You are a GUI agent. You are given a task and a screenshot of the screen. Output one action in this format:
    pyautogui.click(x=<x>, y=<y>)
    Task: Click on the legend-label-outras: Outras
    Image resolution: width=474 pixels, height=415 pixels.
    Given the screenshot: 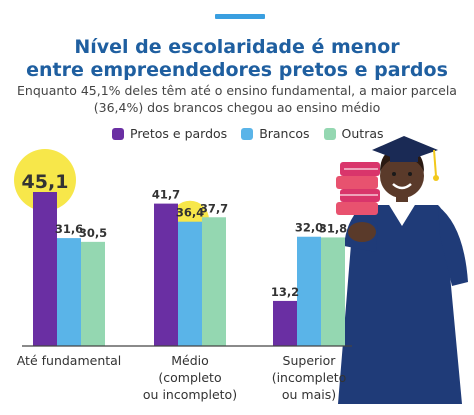 What is the action you would take?
    pyautogui.click(x=362, y=133)
    